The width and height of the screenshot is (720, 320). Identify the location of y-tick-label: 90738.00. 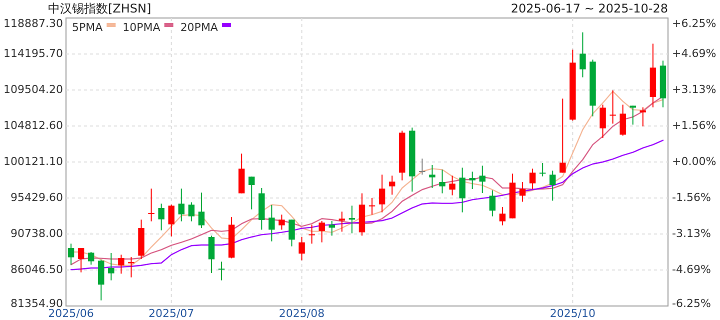
(36, 233).